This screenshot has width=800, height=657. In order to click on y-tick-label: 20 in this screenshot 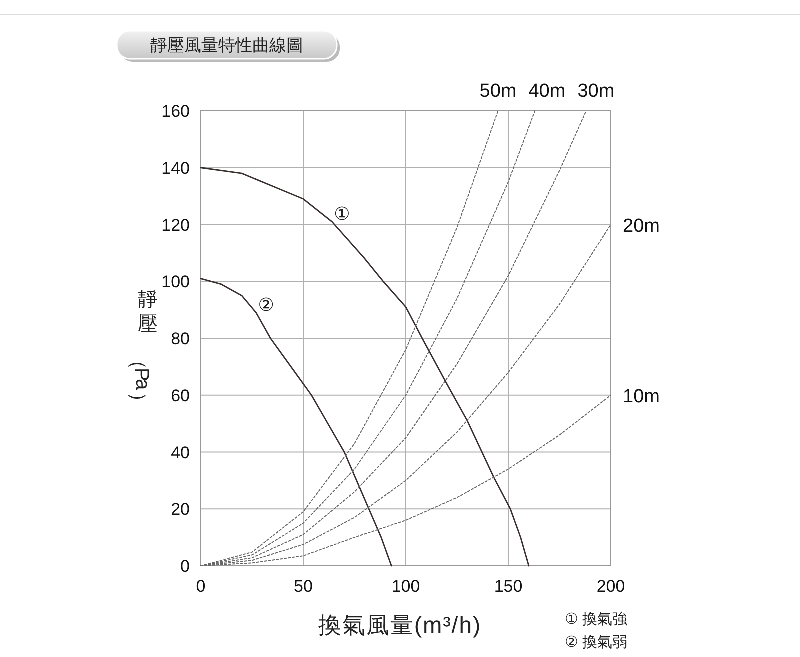, I will do `click(180, 510)`.